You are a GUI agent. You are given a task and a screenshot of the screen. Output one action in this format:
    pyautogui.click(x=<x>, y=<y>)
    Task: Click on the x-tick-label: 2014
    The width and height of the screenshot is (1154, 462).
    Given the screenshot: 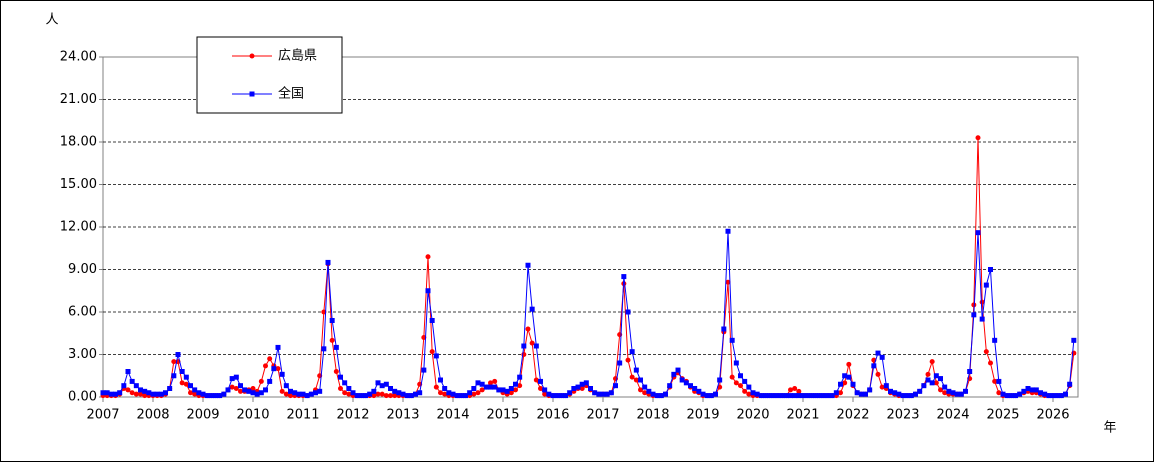 What is the action you would take?
    pyautogui.click(x=452, y=415)
    